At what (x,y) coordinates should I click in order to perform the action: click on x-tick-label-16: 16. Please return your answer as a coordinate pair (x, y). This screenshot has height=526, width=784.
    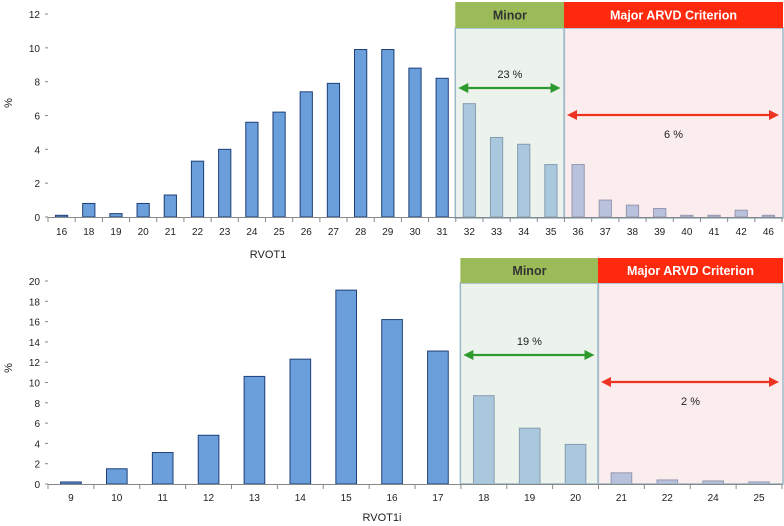
    Looking at the image, I should click on (393, 498).